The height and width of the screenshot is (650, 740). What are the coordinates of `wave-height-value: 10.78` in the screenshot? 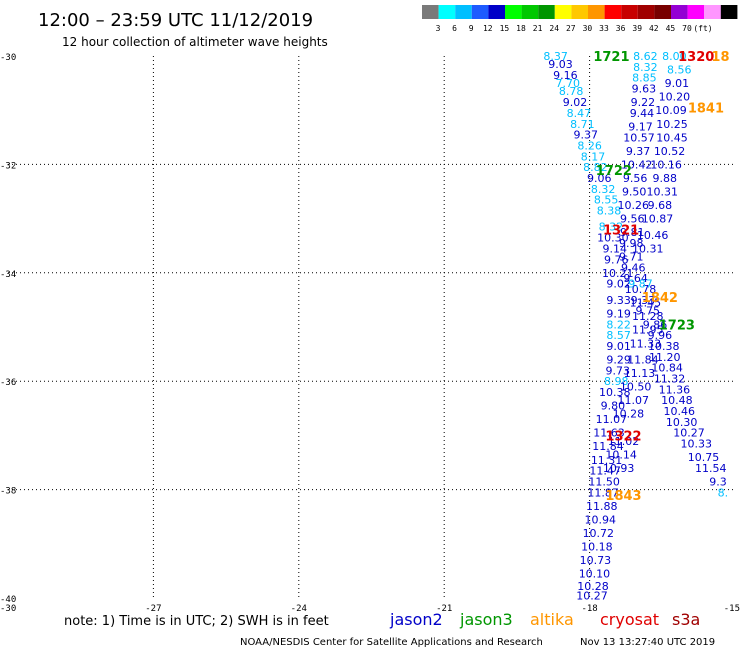 It's located at (641, 289).